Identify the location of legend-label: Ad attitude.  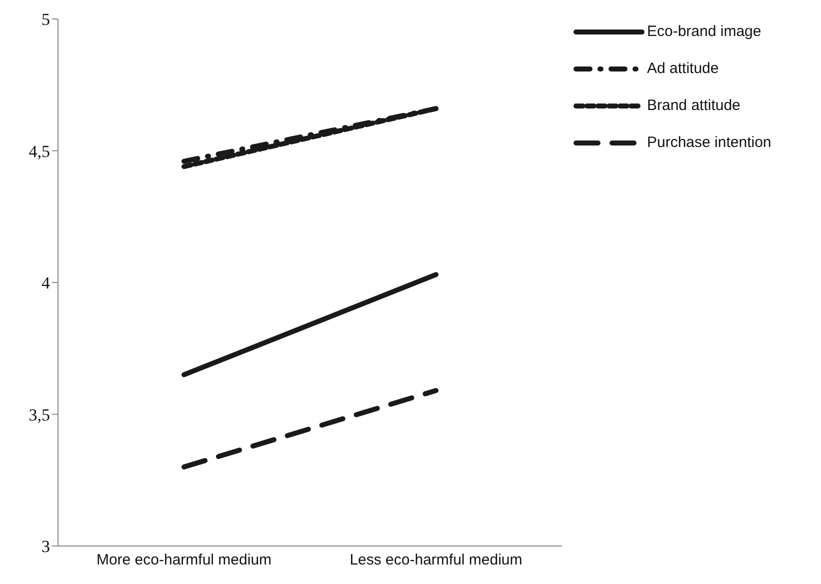
(683, 68).